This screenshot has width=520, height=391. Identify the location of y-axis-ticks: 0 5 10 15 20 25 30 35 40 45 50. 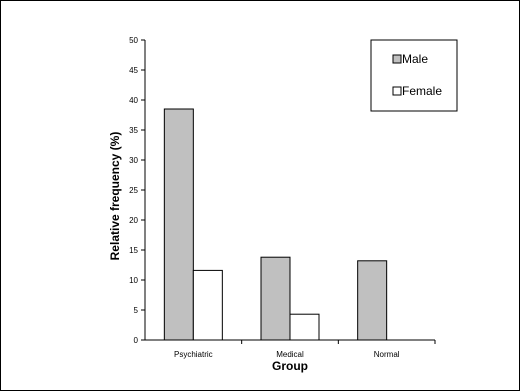
(137, 190).